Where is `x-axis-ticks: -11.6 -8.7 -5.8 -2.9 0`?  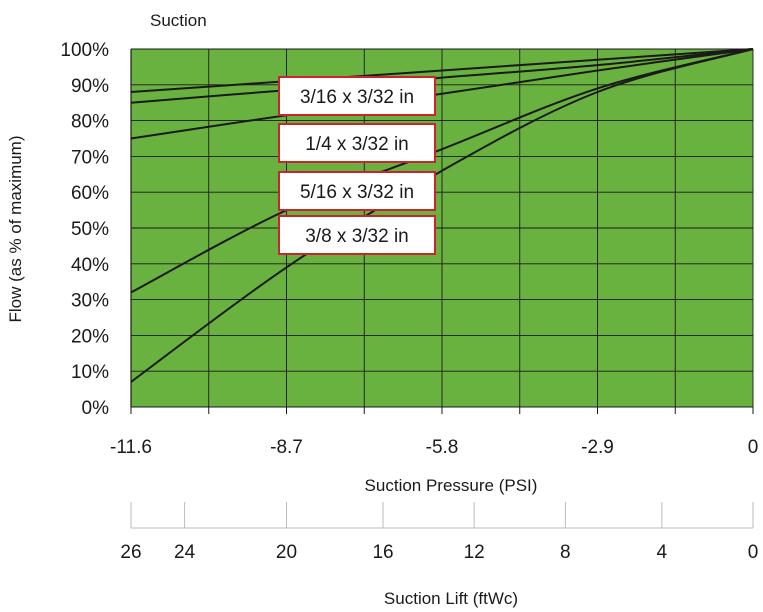 x-axis-ticks: -11.6 -8.7 -5.8 -2.9 0 is located at coordinates (434, 432).